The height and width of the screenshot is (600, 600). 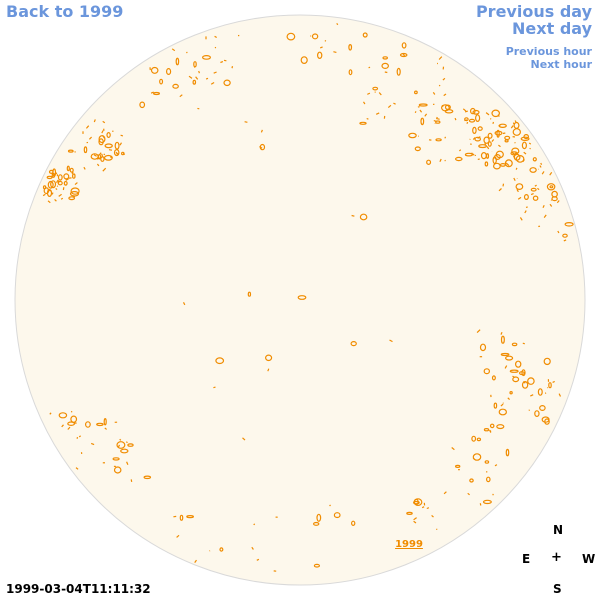 What do you see at coordinates (548, 51) in the screenshot?
I see `previous-hour-link: Previous hour` at bounding box center [548, 51].